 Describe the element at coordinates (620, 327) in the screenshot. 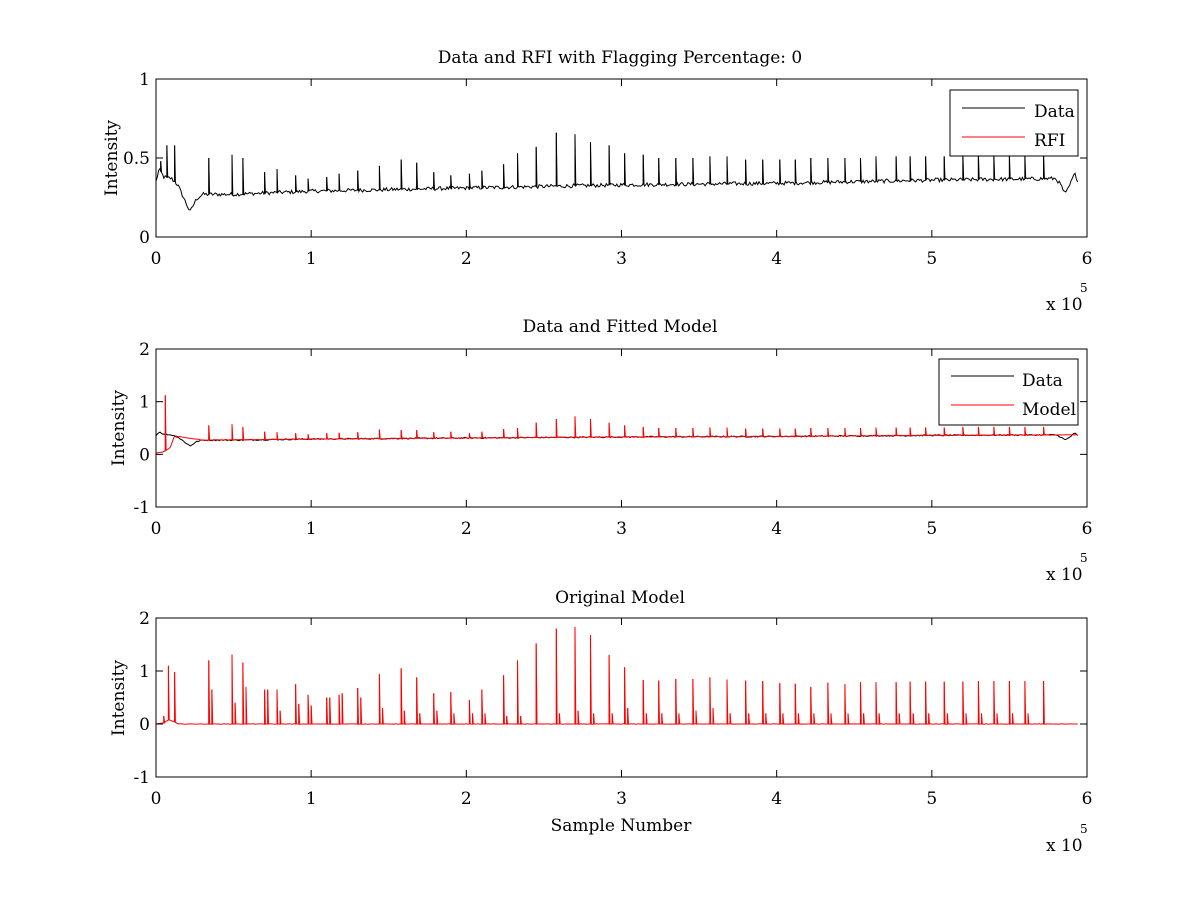

I see `panel-title: Data and Fitted Model` at that location.